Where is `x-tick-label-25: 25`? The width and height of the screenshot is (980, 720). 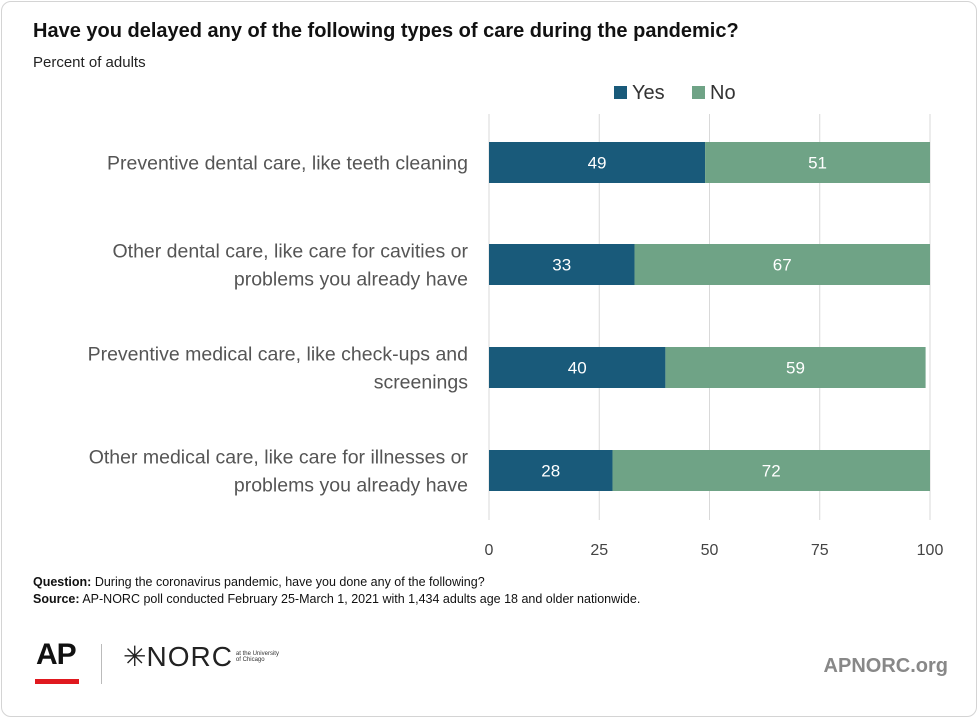
x-tick-label-25: 25 is located at coordinates (599, 550).